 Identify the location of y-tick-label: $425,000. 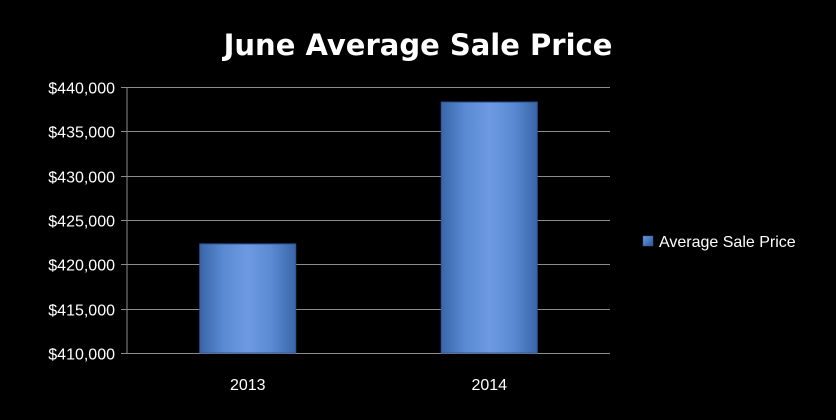
(81, 222).